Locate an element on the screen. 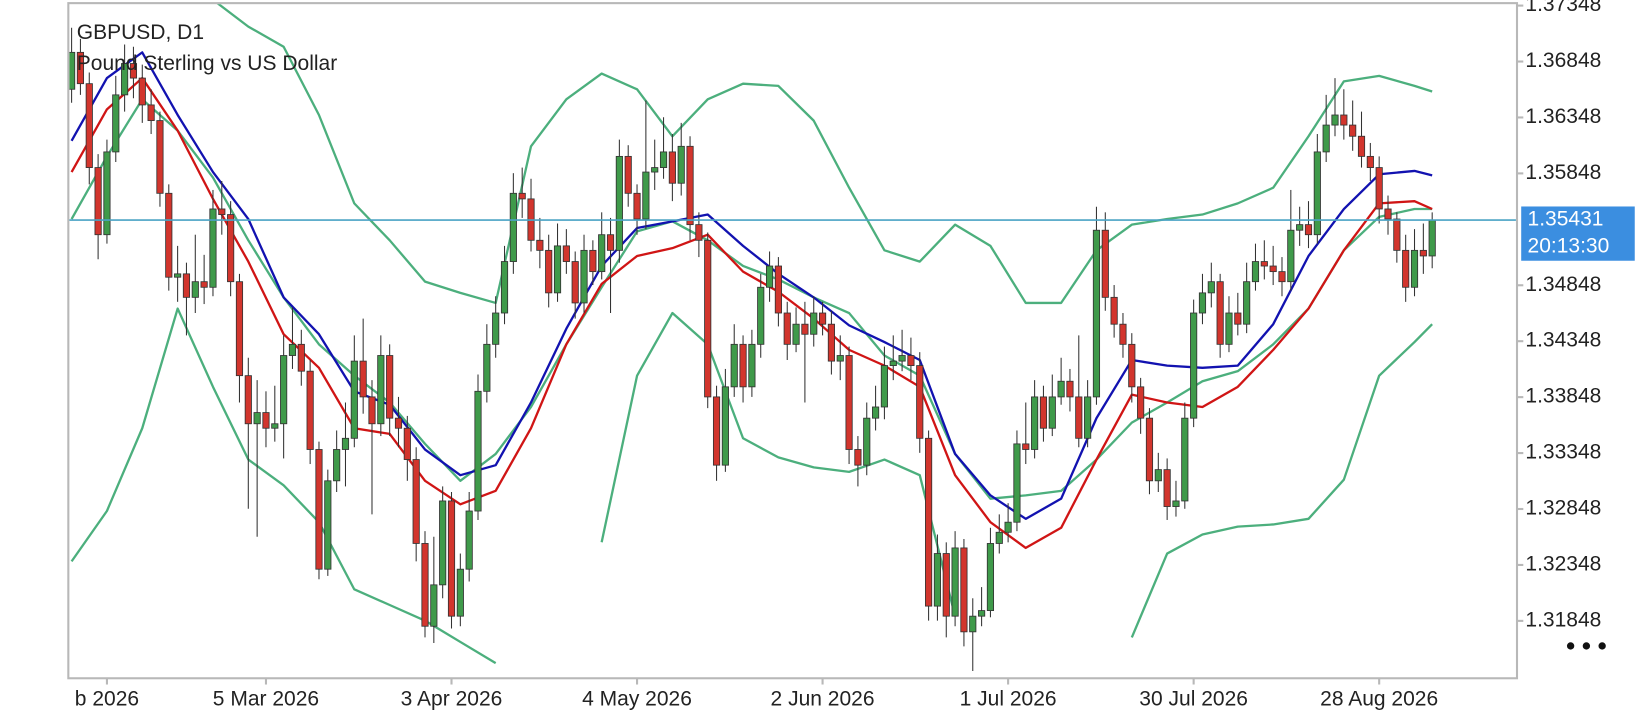 Image resolution: width=1640 pixels, height=720 pixels. menu-button is located at coordinates (1586, 646).